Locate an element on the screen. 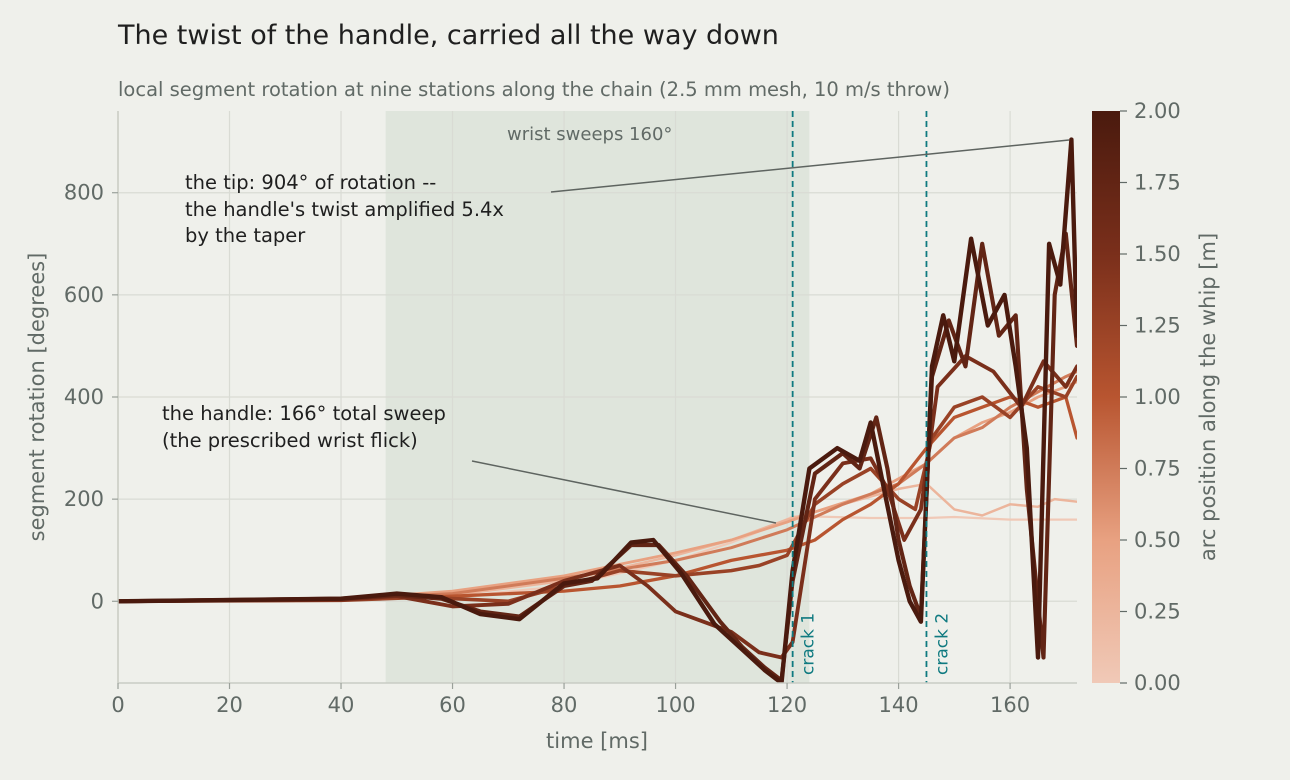  band-label: wrist sweeps 160° is located at coordinates (590, 134).